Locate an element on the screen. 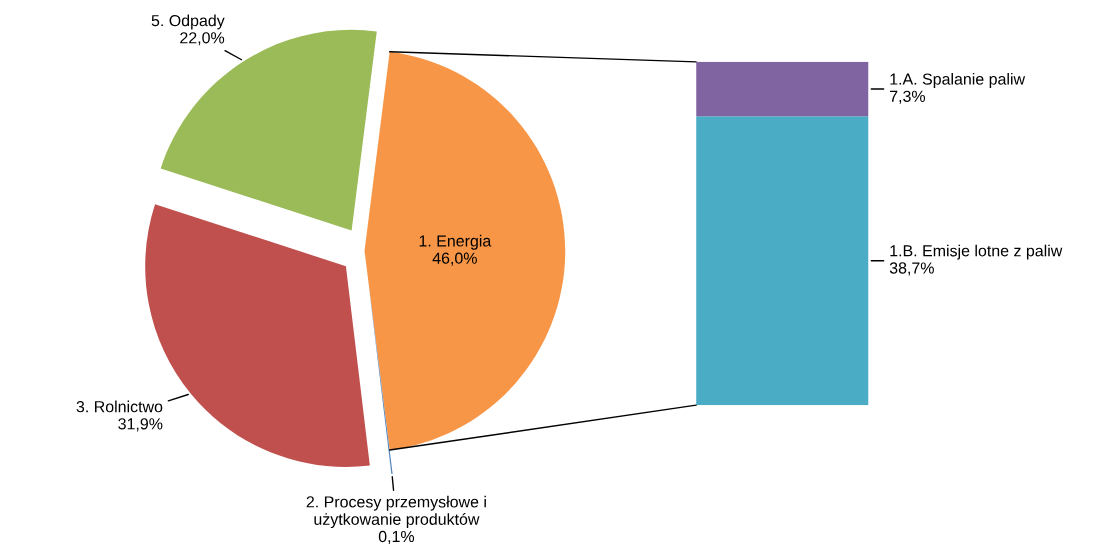 The width and height of the screenshot is (1098, 552). data-label: 38,7% is located at coordinates (911, 269).